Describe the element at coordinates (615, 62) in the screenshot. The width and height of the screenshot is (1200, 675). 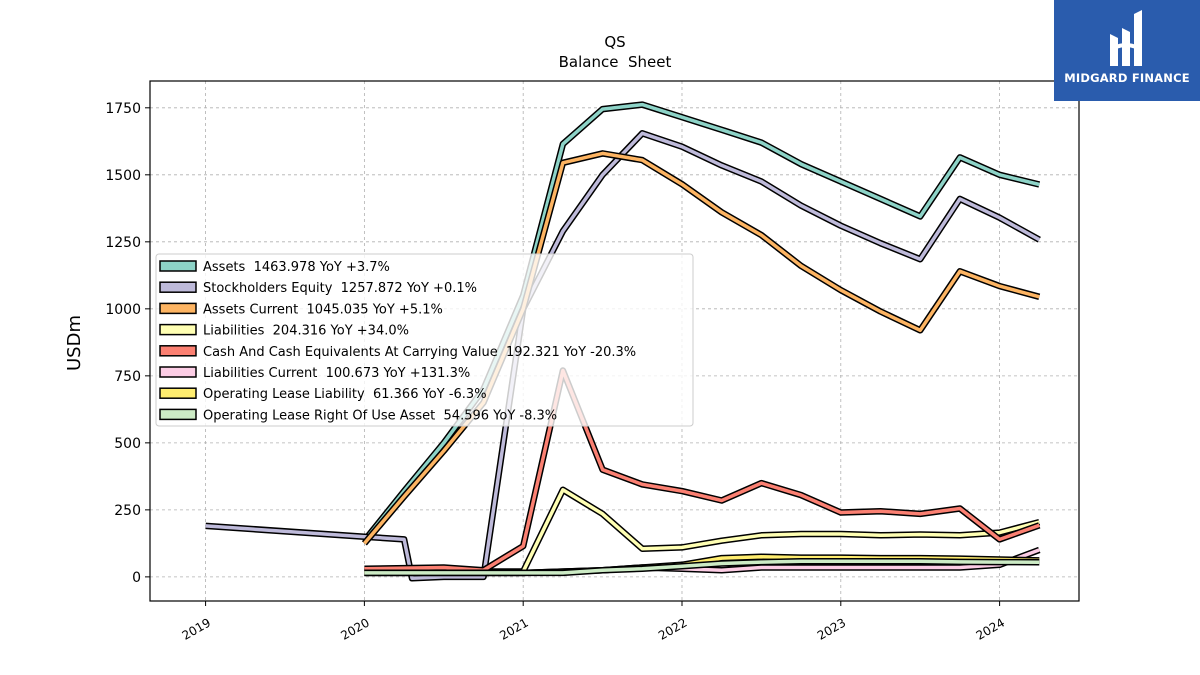
I see `chart-subtitle: Balance Sheet` at that location.